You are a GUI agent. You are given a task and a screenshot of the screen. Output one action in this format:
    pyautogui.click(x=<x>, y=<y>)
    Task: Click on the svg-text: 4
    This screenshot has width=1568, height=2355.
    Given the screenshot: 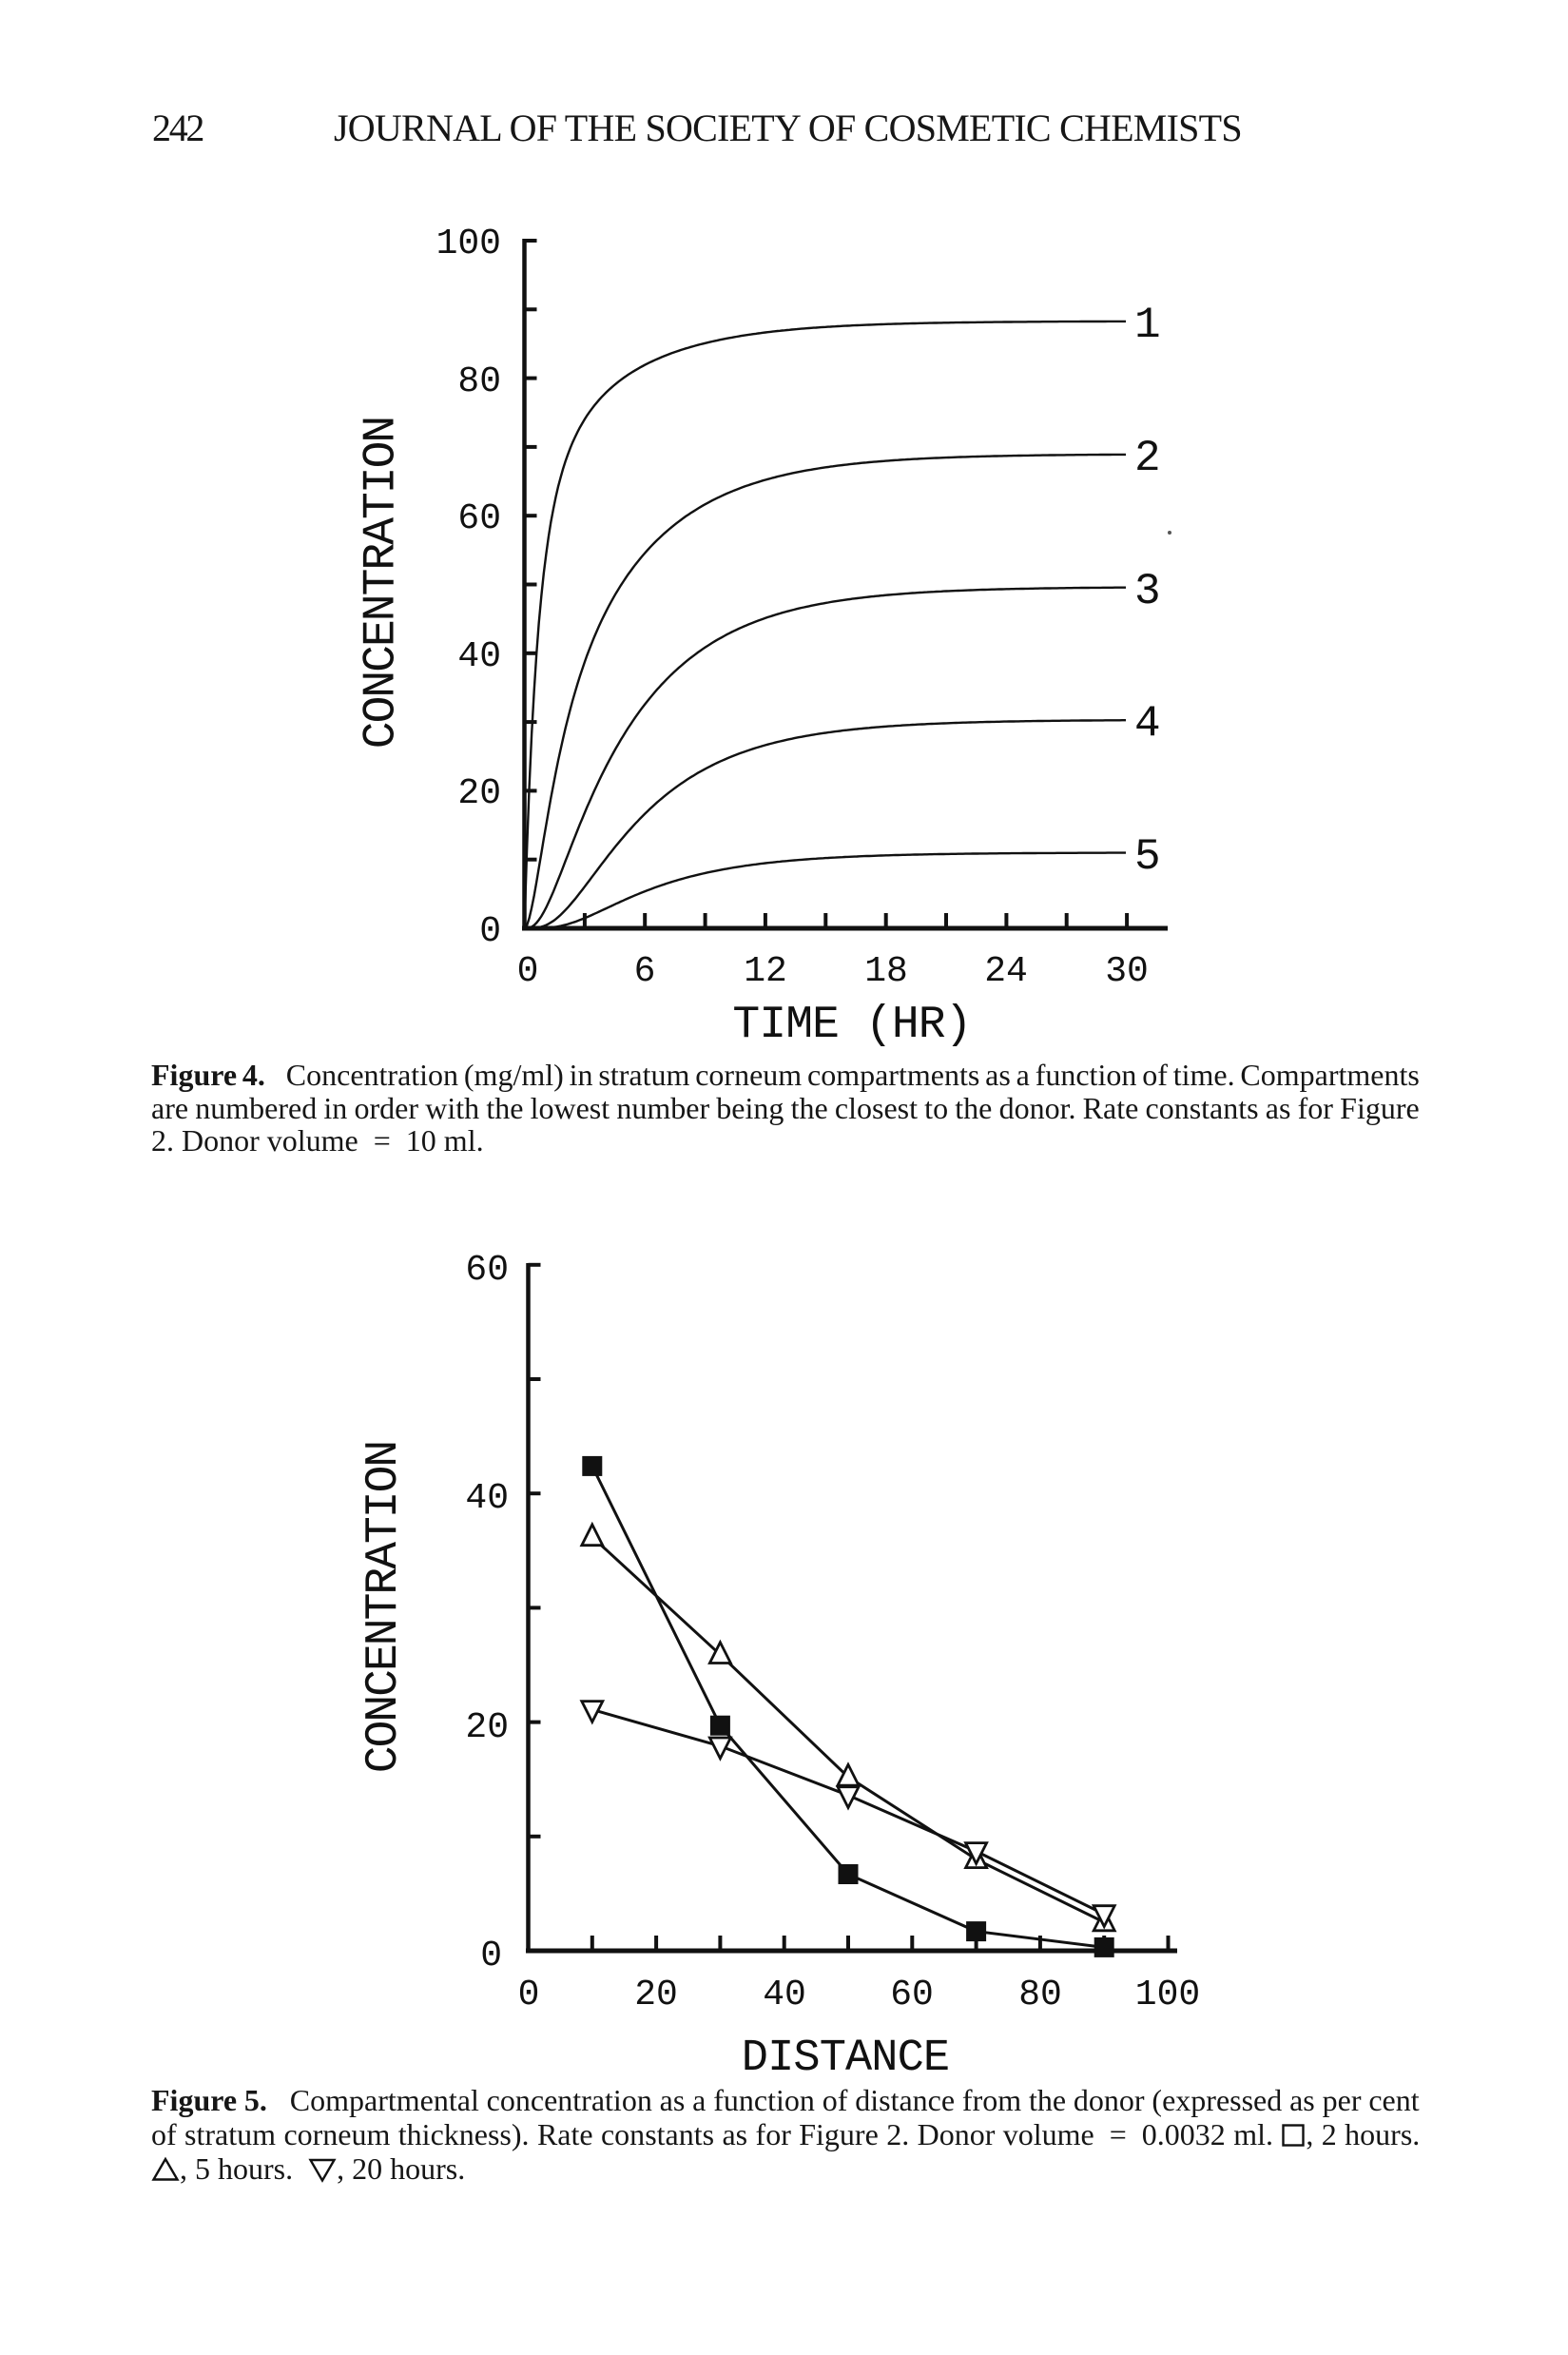 What is the action you would take?
    pyautogui.click(x=1147, y=724)
    